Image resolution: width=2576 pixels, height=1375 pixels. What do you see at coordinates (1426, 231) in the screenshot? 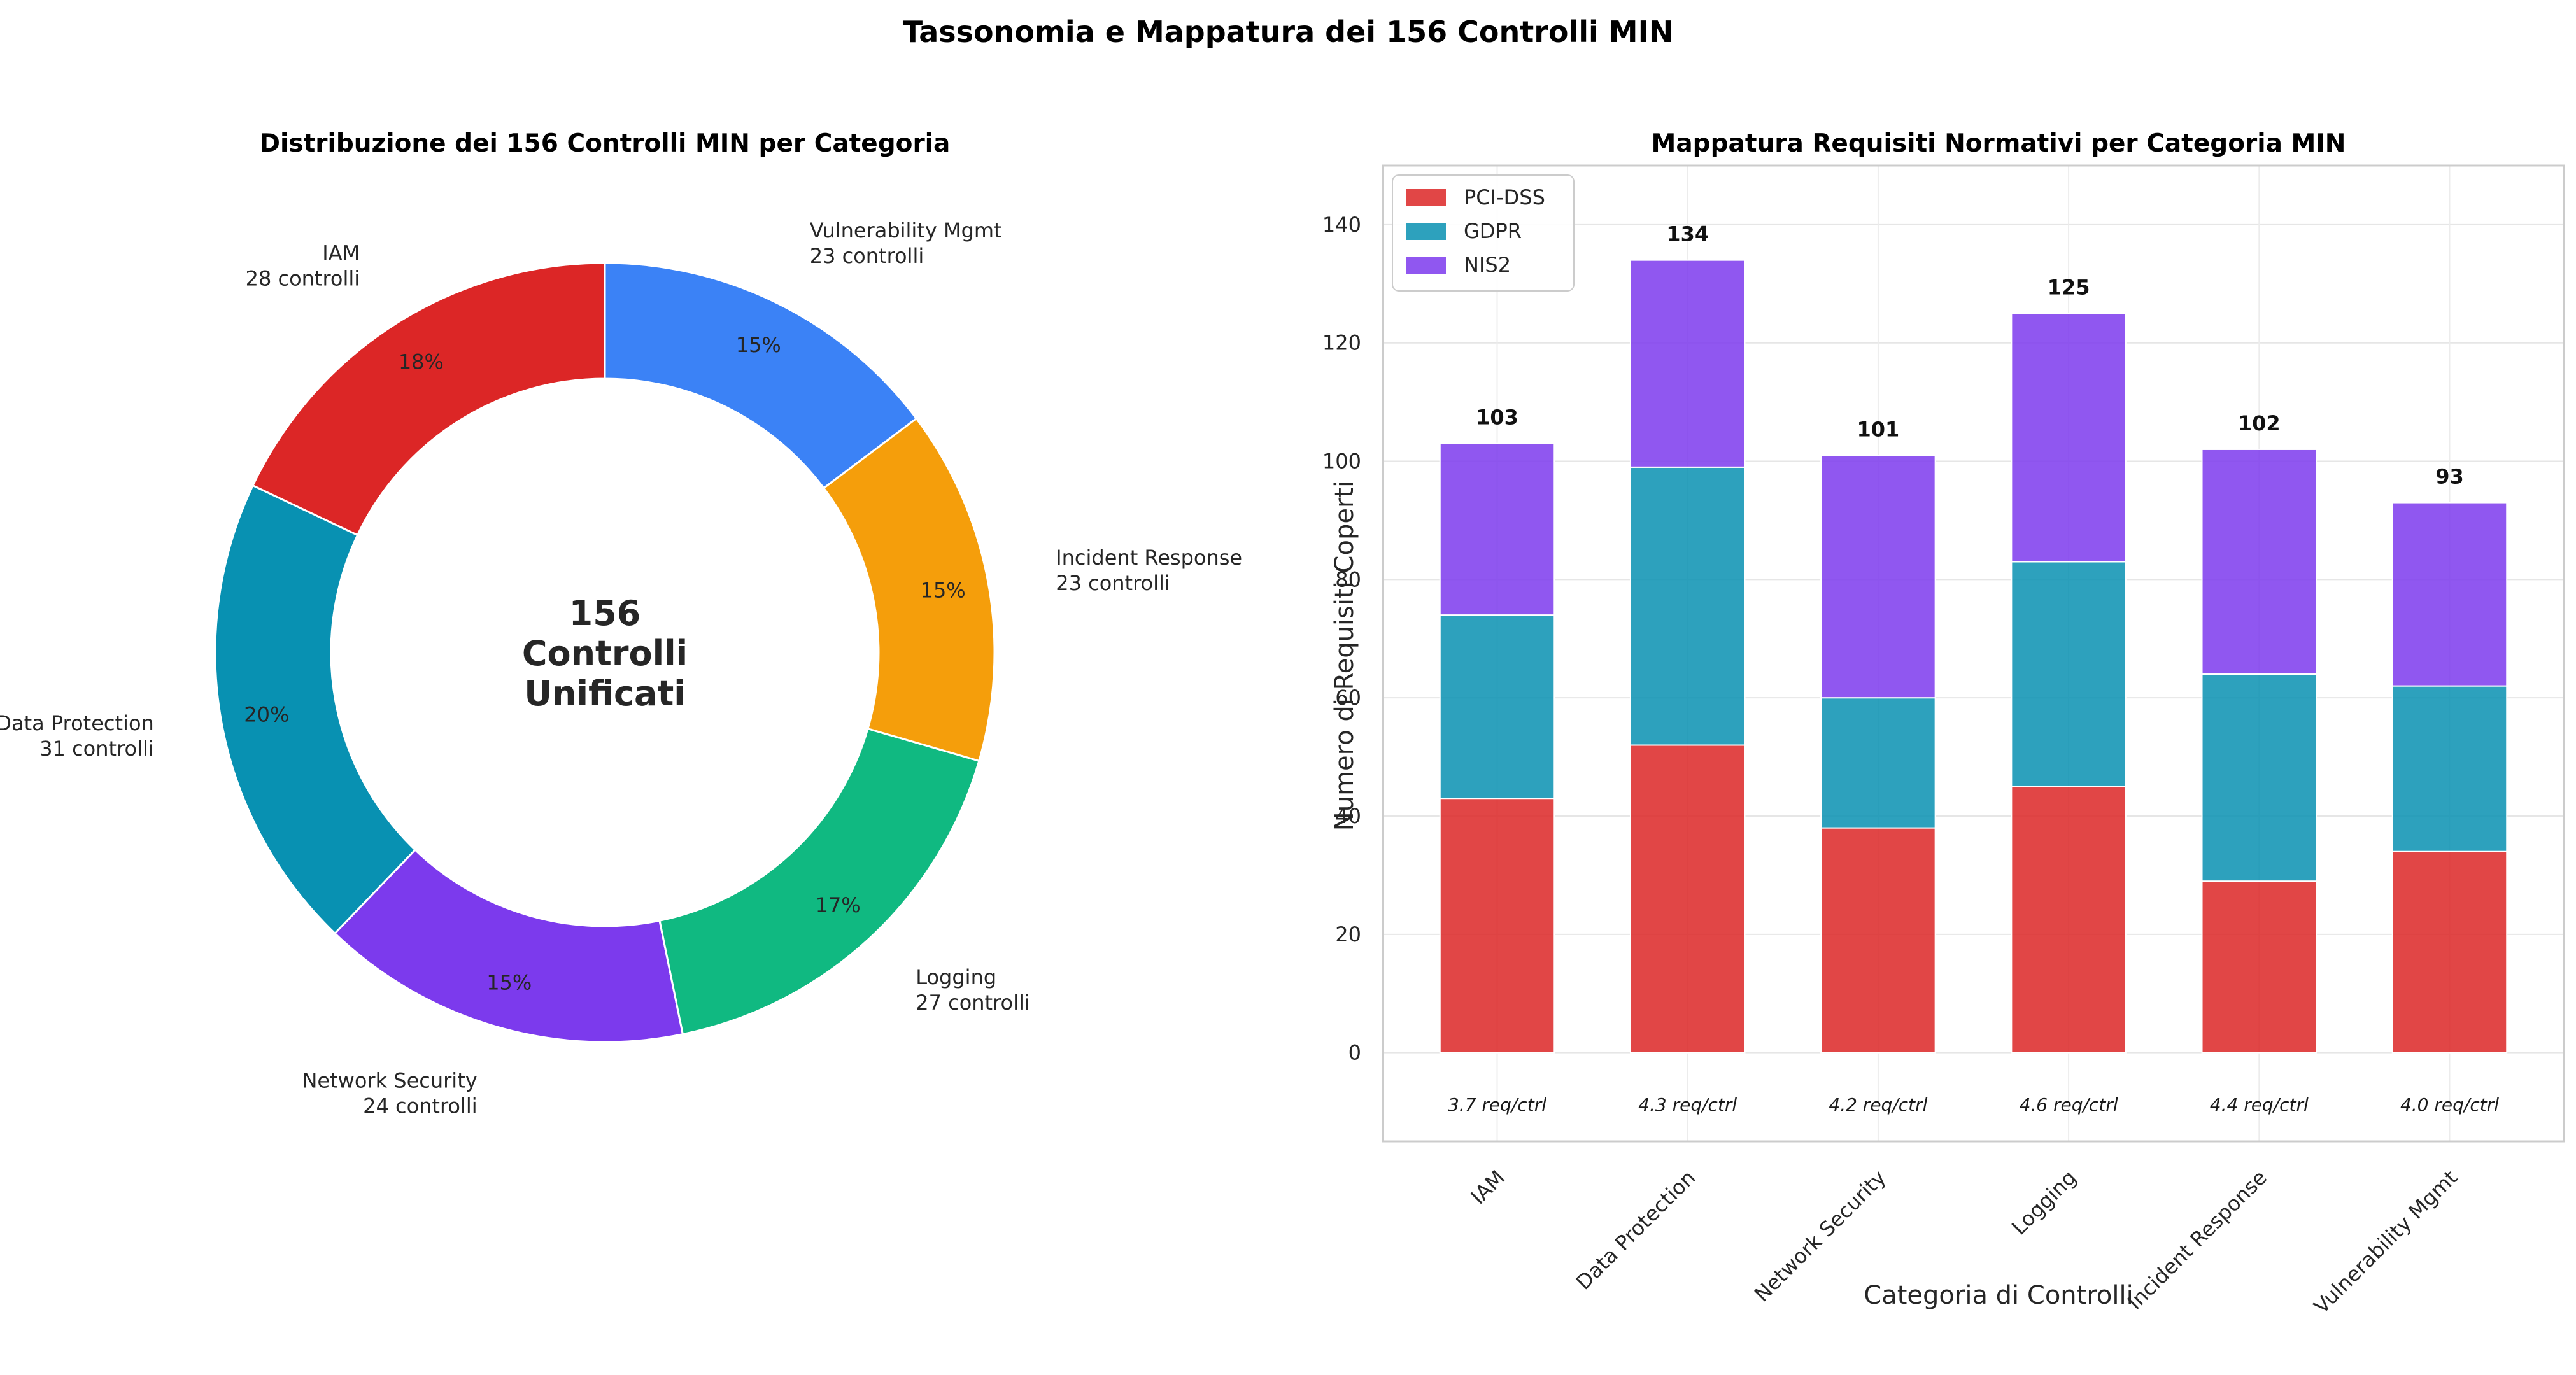
I see `legend-swatch-gdpr` at bounding box center [1426, 231].